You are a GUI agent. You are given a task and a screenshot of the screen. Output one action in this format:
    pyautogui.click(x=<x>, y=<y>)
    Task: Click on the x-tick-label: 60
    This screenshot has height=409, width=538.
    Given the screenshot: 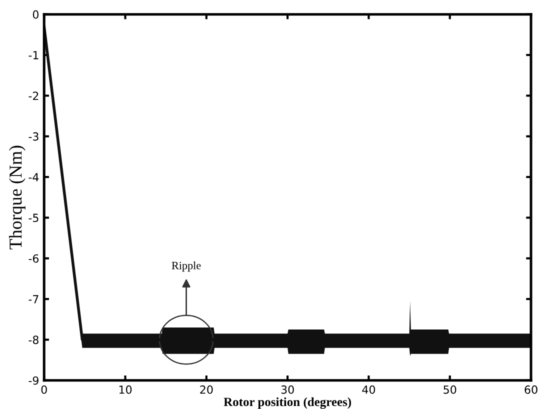 What is the action you would take?
    pyautogui.click(x=531, y=389)
    